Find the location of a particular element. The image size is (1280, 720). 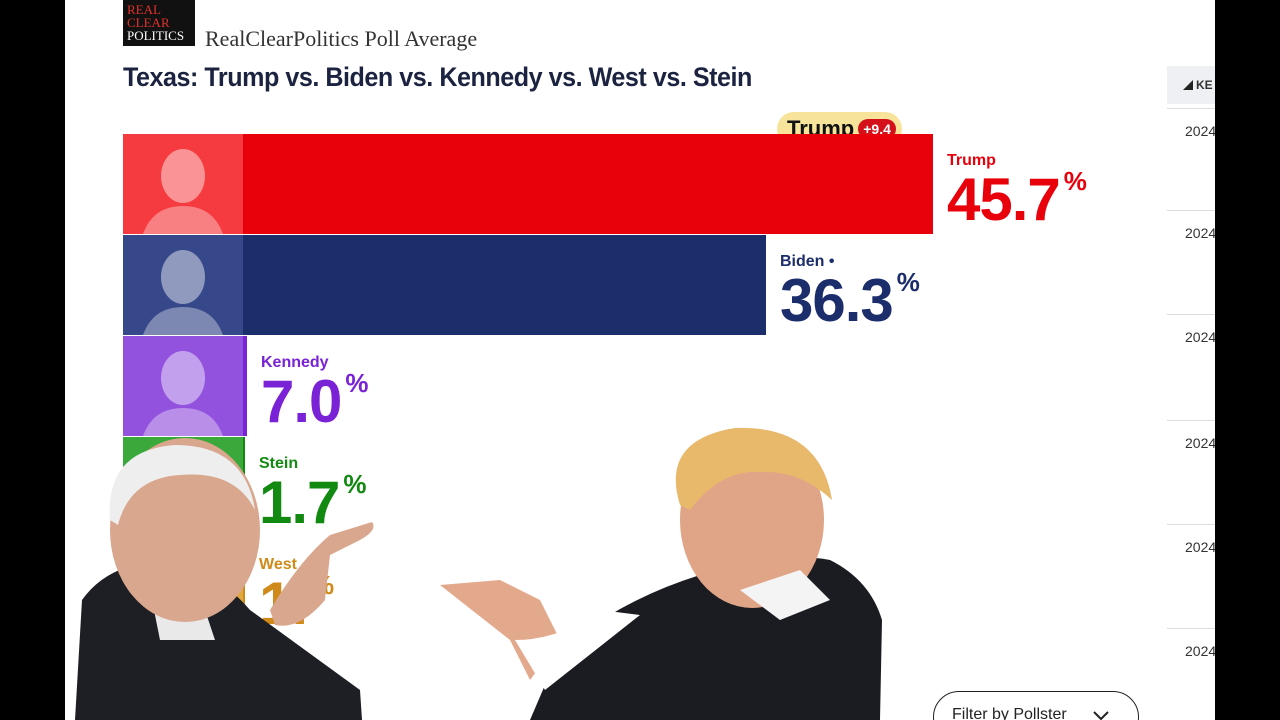

candidate-value: 7.0 is located at coordinates (301, 401).